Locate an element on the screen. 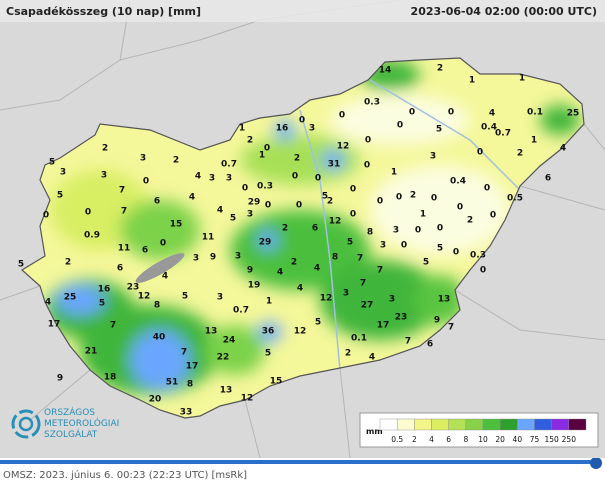 The width and height of the screenshot is (605, 488). legend-label: 40 is located at coordinates (518, 439).